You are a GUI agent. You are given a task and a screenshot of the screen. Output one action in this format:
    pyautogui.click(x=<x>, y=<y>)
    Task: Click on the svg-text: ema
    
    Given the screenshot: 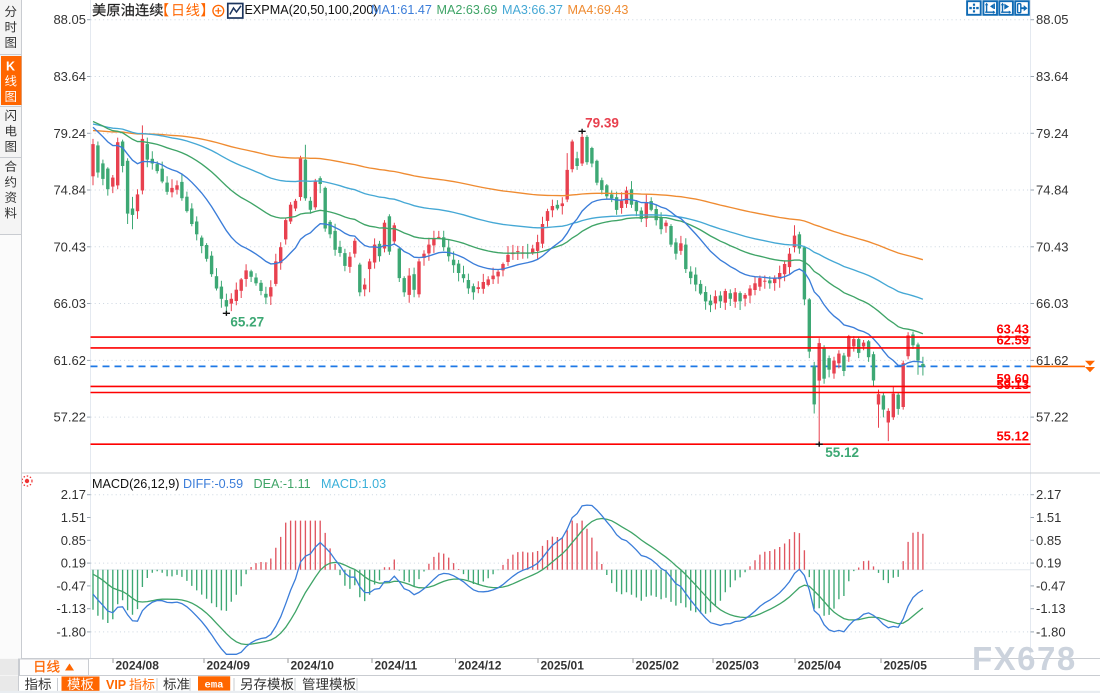 What is the action you would take?
    pyautogui.click(x=215, y=685)
    